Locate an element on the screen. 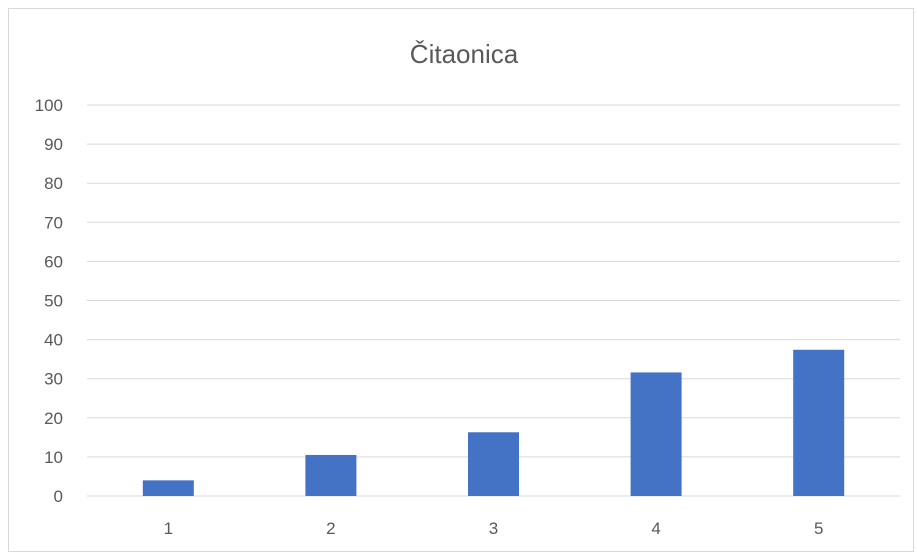  y-tick-label: 20 is located at coordinates (53, 418).